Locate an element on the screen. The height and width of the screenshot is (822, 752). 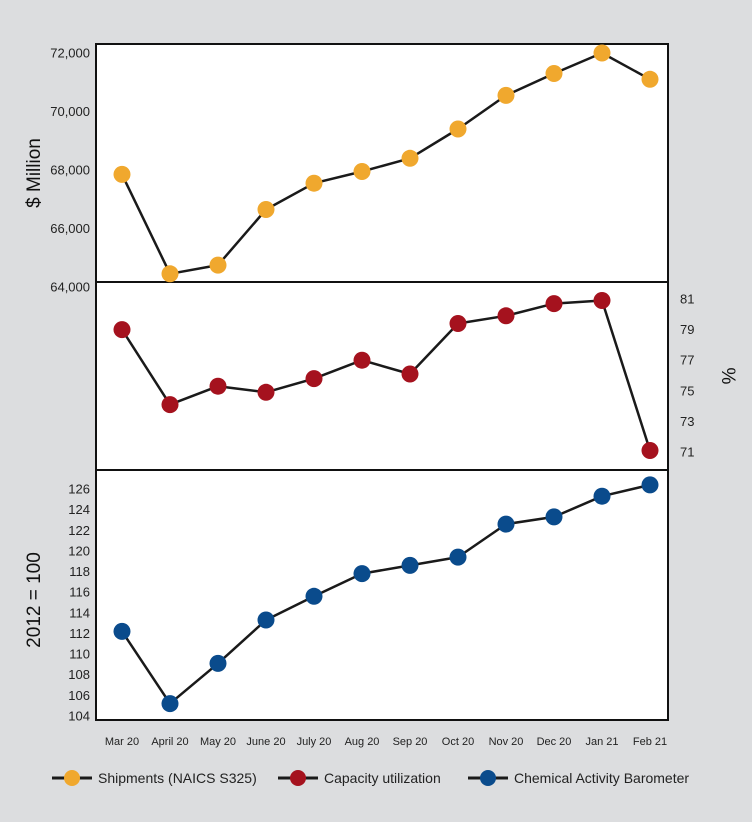
y-tick-label-cab: 118 is located at coordinates (79, 571).